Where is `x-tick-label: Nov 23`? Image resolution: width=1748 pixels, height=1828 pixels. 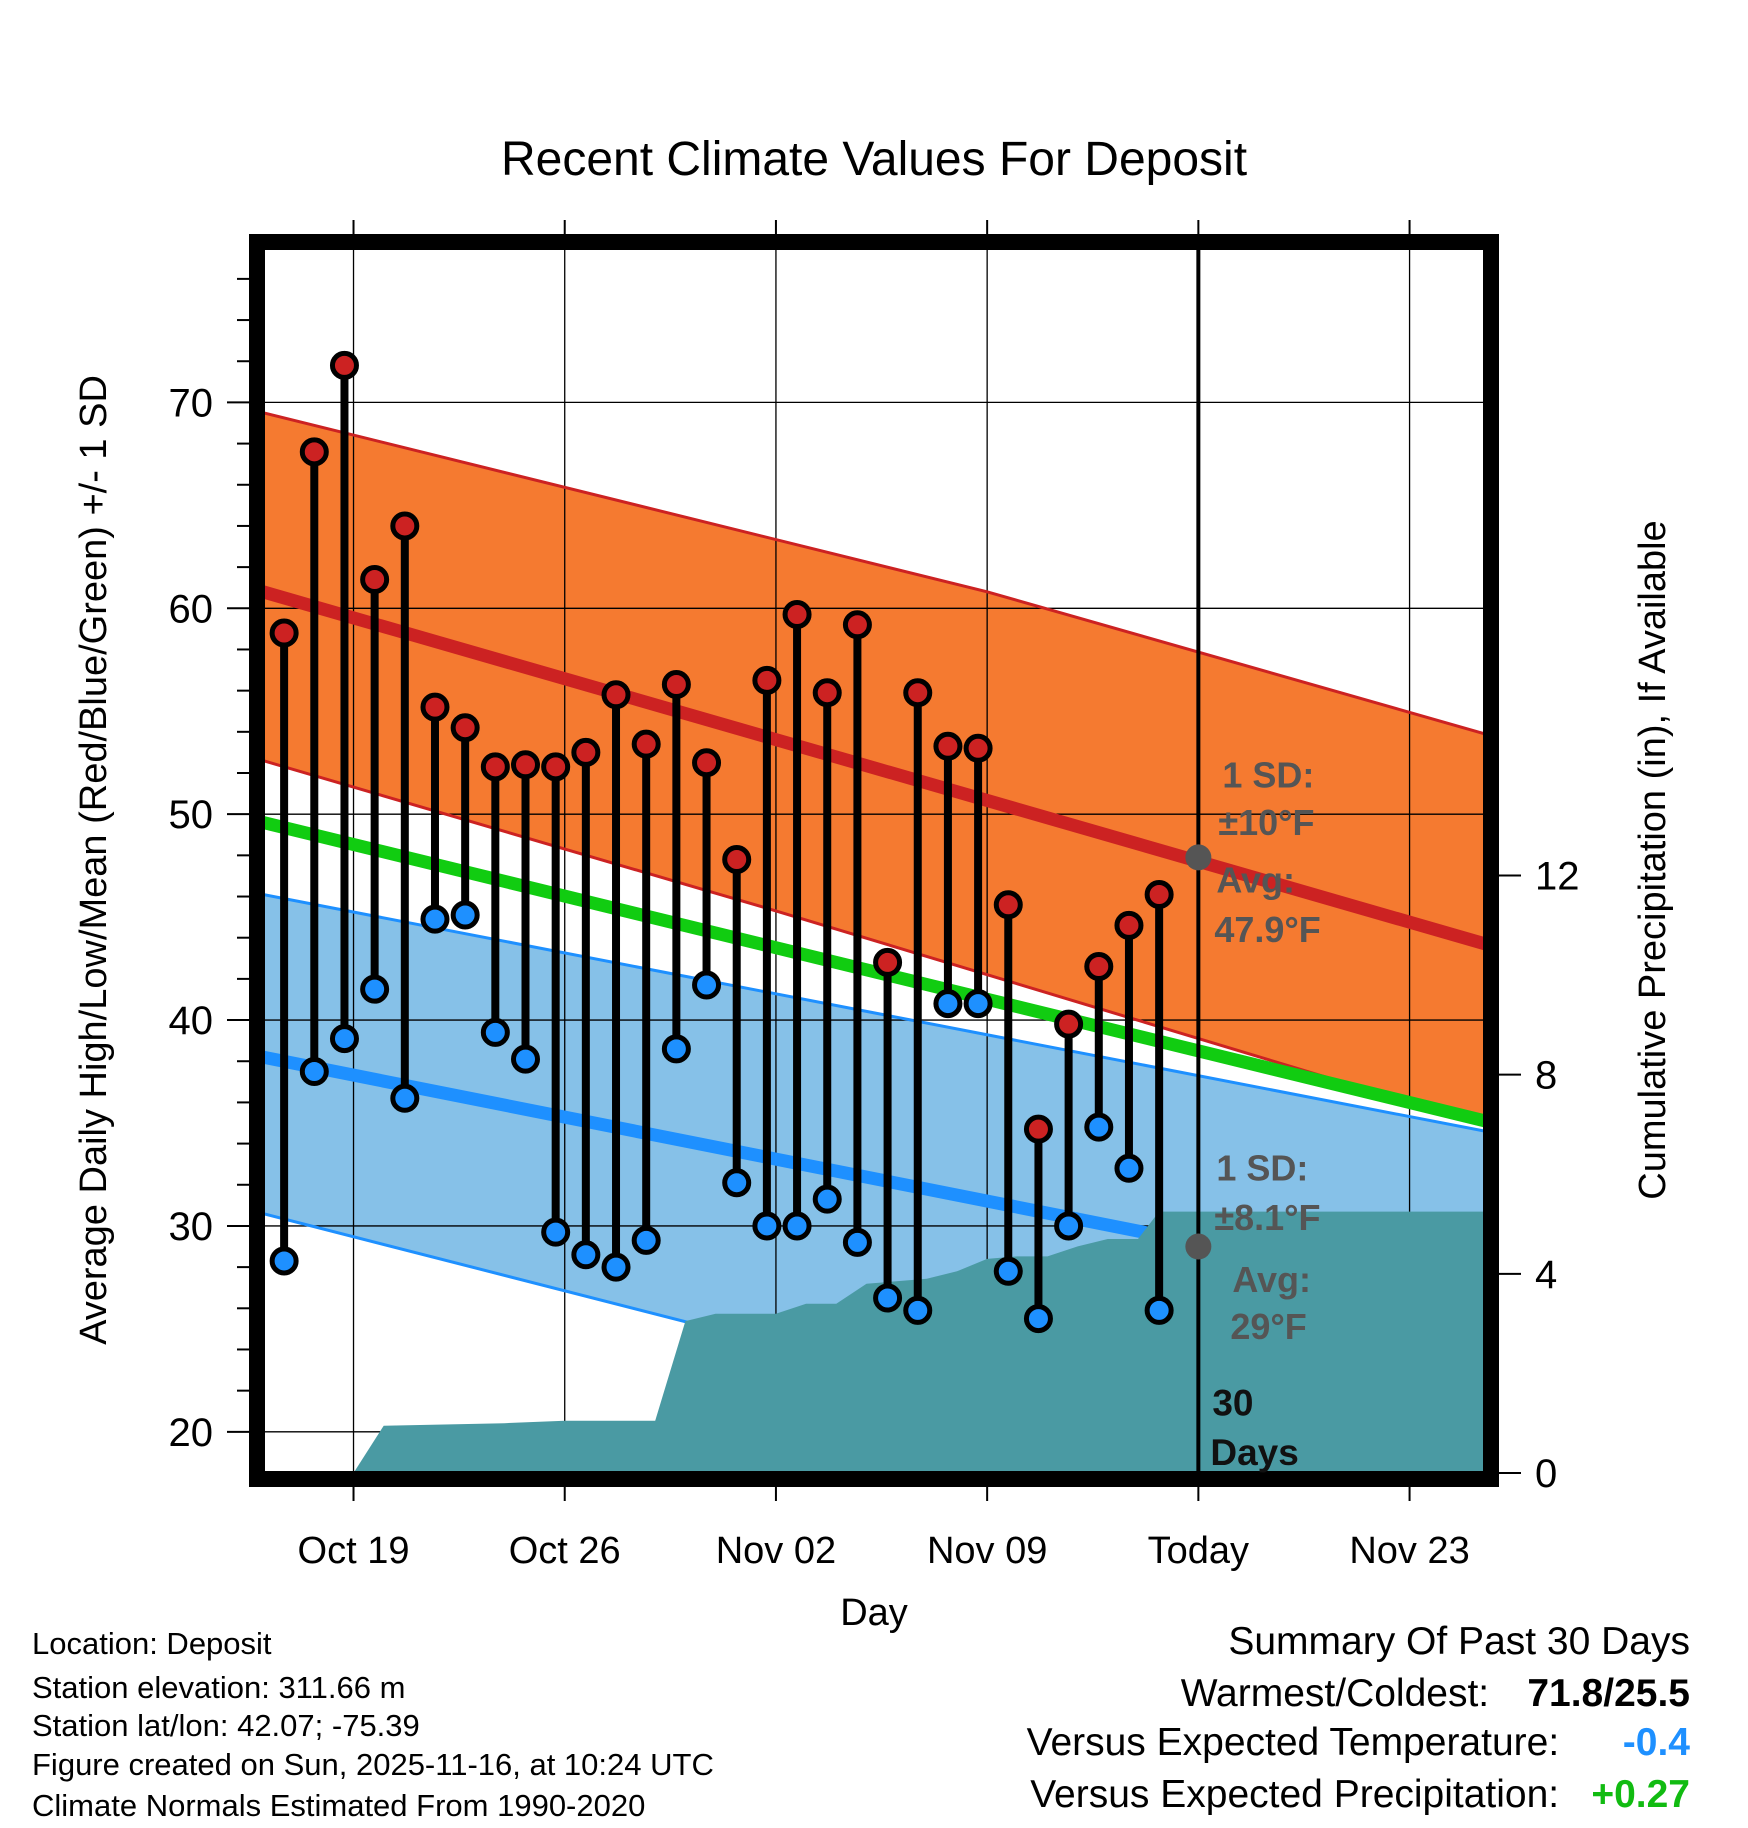
x-tick-label: Nov 23 is located at coordinates (1409, 1551).